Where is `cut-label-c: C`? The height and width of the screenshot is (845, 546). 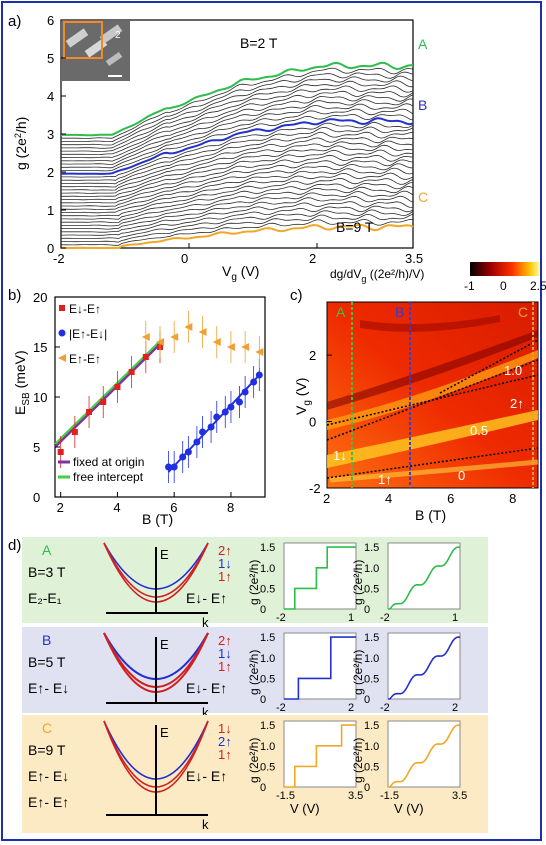 cut-label-c: C is located at coordinates (523, 312).